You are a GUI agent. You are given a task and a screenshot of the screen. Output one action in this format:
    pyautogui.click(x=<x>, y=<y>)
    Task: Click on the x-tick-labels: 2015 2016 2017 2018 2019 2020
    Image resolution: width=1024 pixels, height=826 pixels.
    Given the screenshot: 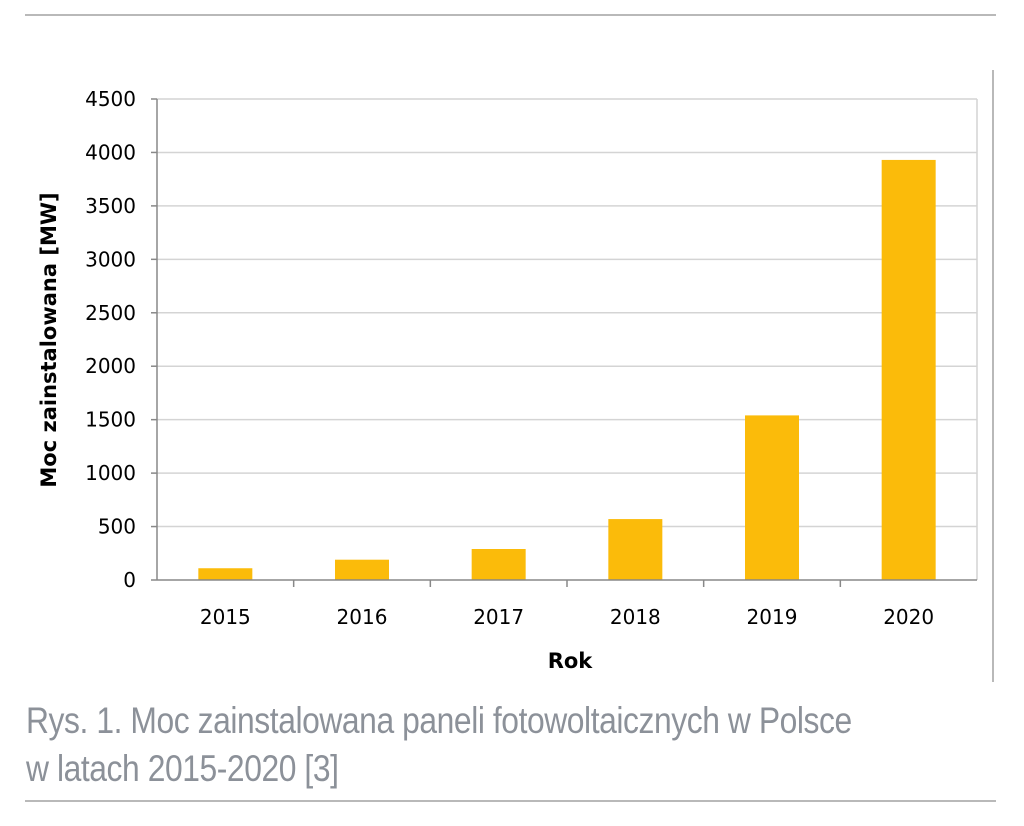 What is the action you would take?
    pyautogui.click(x=567, y=604)
    